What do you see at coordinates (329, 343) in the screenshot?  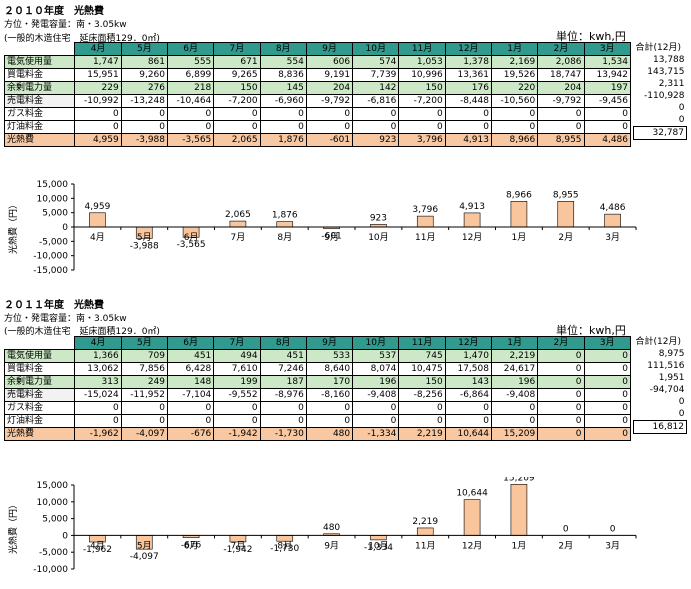 I see `month-header: 9月` at bounding box center [329, 343].